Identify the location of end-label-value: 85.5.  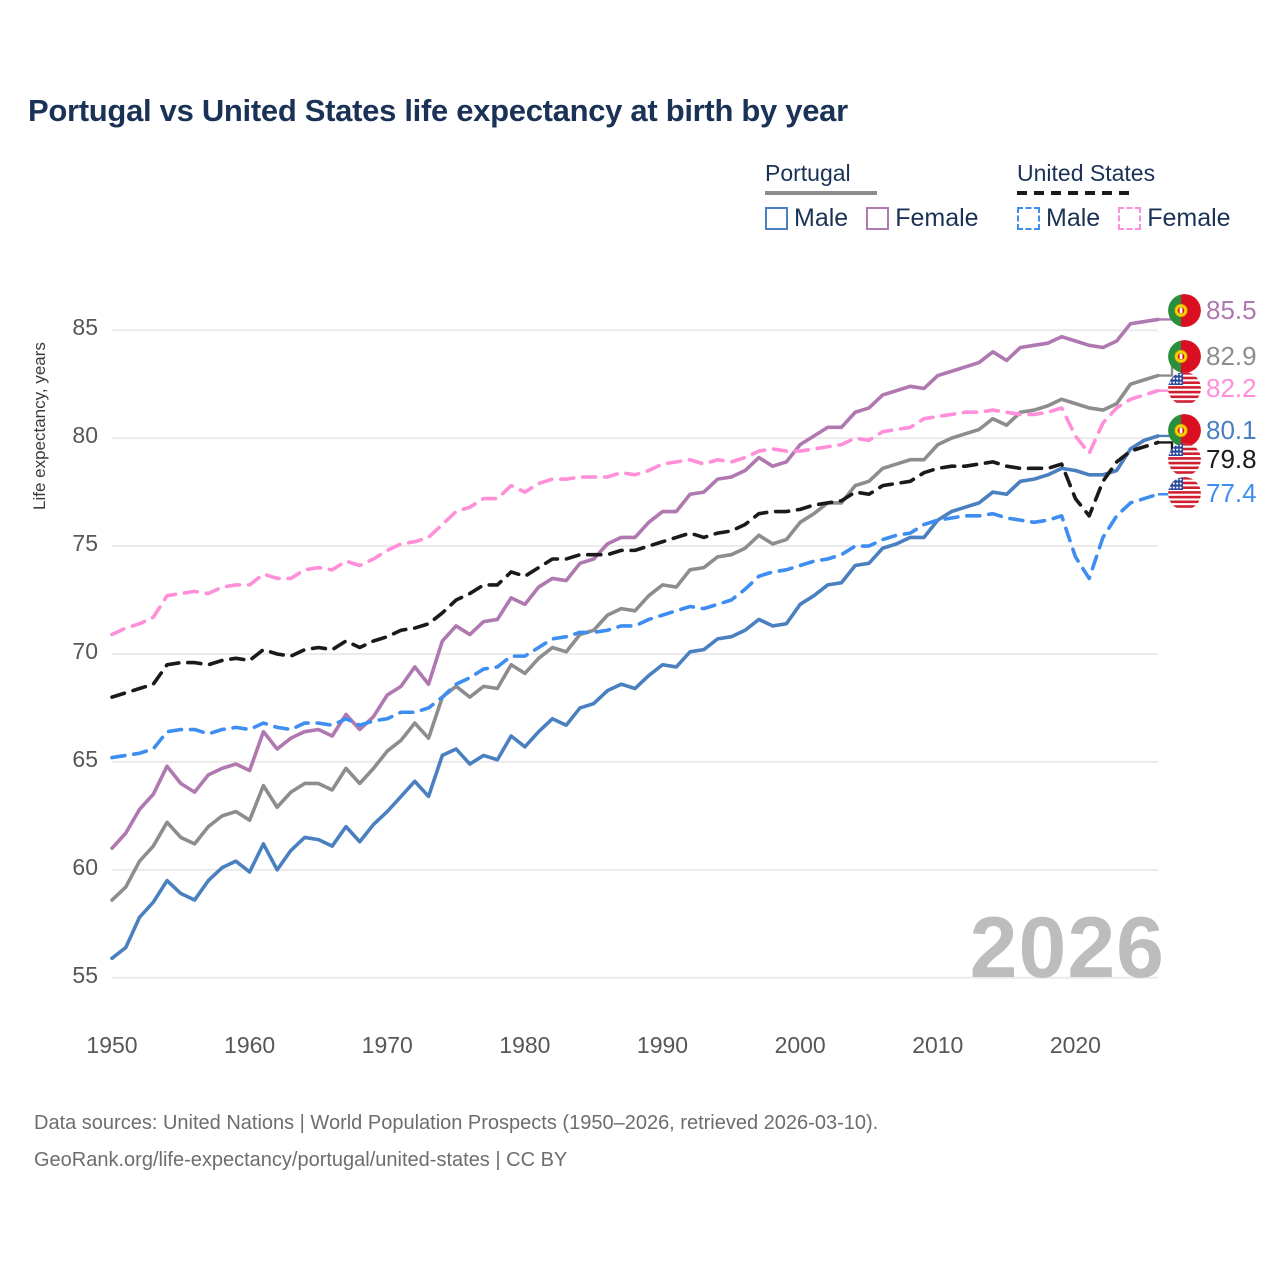
(1231, 309).